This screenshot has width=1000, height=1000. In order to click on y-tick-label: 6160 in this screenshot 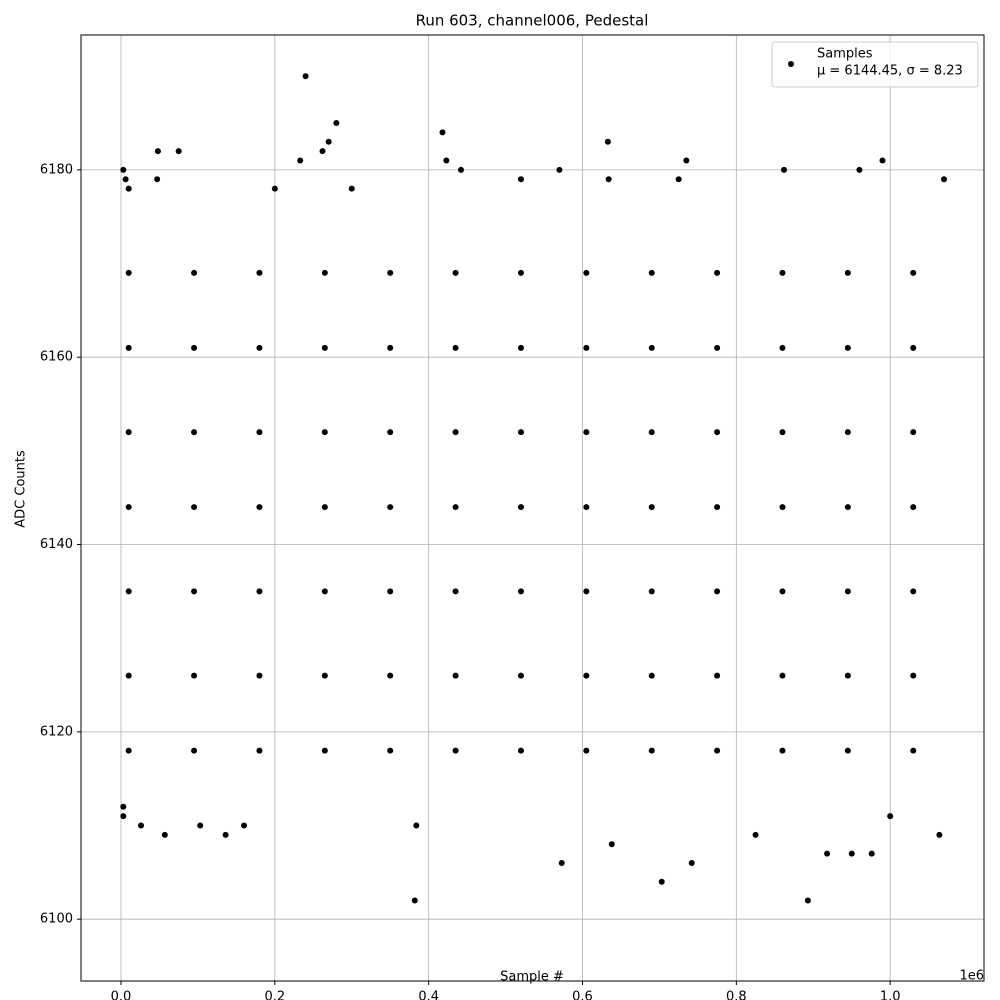, I will do `click(56, 357)`.